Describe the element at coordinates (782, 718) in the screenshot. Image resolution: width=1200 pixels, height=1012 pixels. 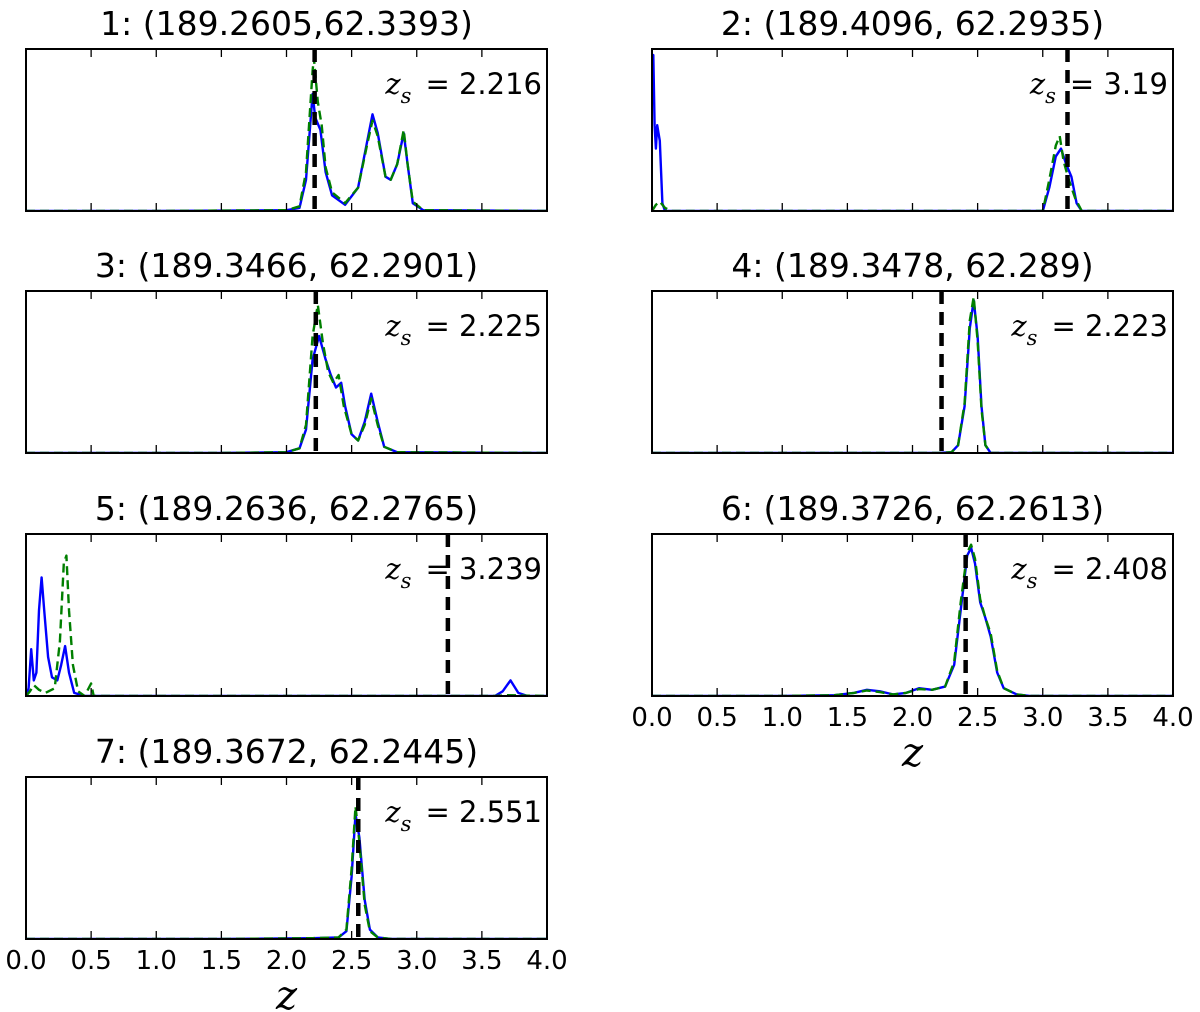
I see `panel-6-xtick-label: 1.0` at that location.